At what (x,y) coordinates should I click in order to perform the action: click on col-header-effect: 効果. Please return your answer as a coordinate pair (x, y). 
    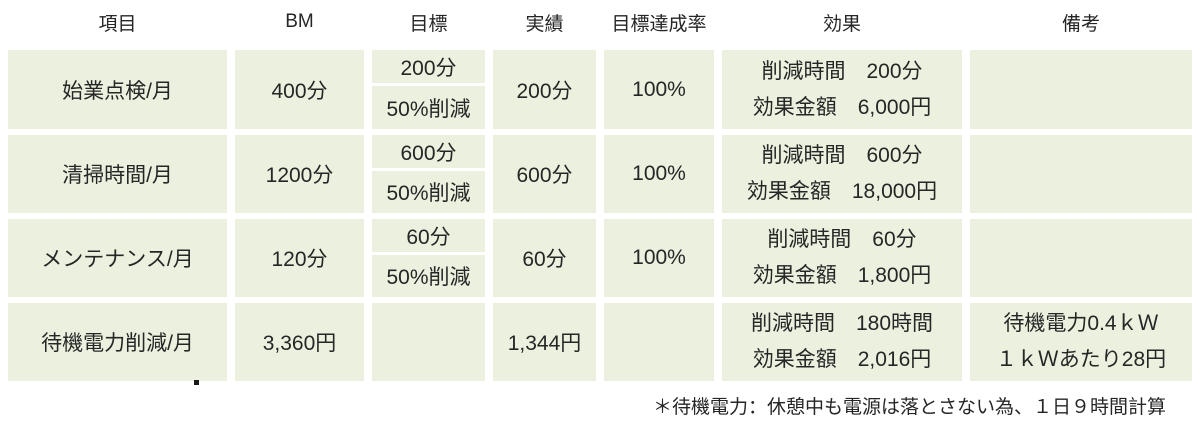
    Looking at the image, I should click on (841, 24).